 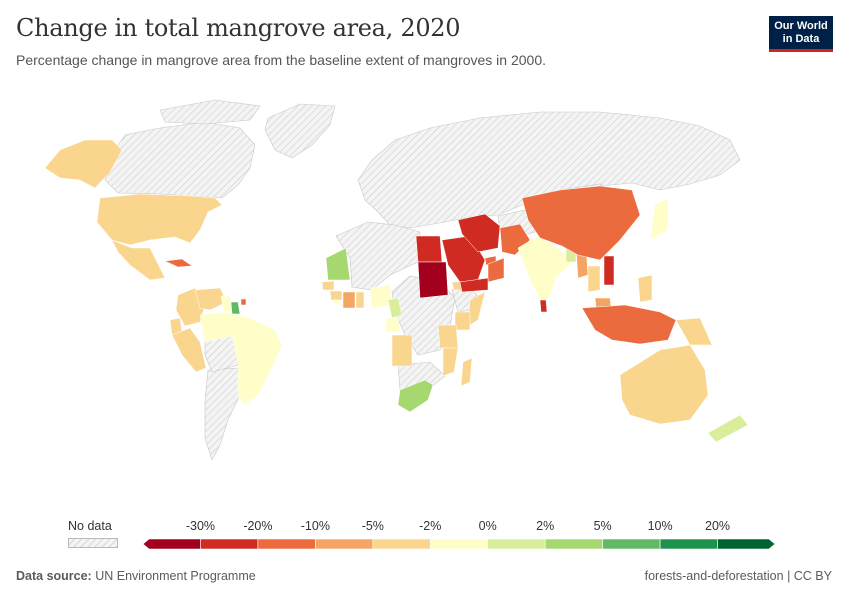 I want to click on country-united-states: United States, so click(x=159, y=219).